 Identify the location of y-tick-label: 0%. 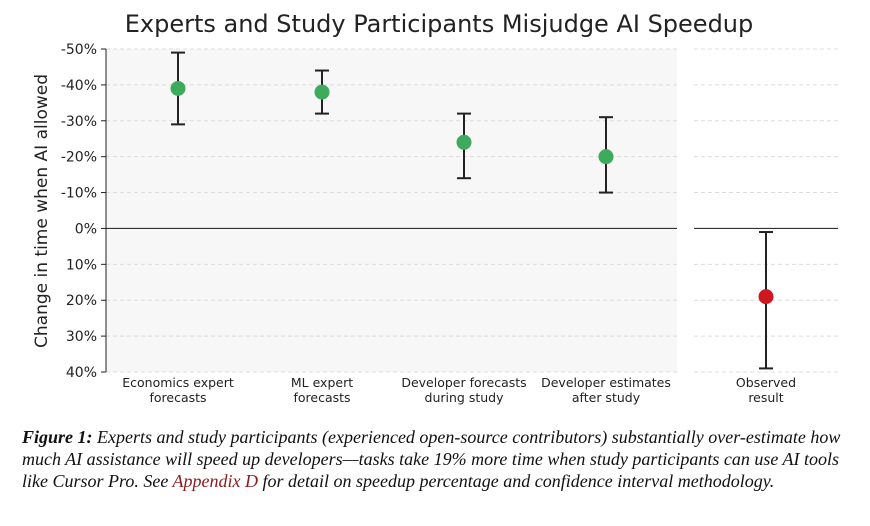
(86, 229).